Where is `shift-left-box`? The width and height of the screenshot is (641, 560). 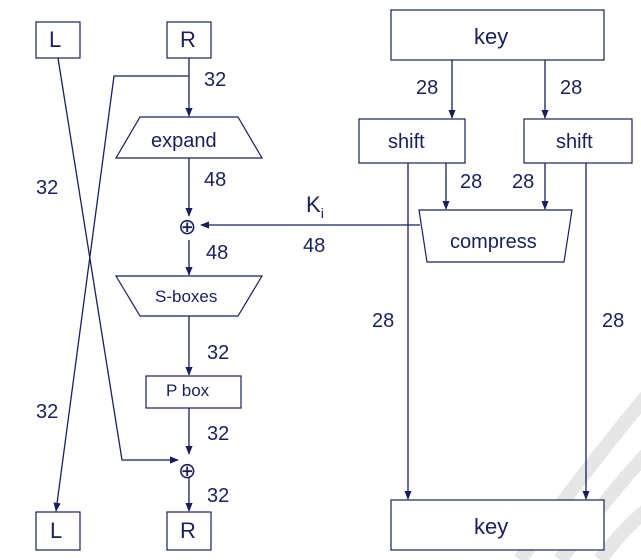 shift-left-box is located at coordinates (412, 141).